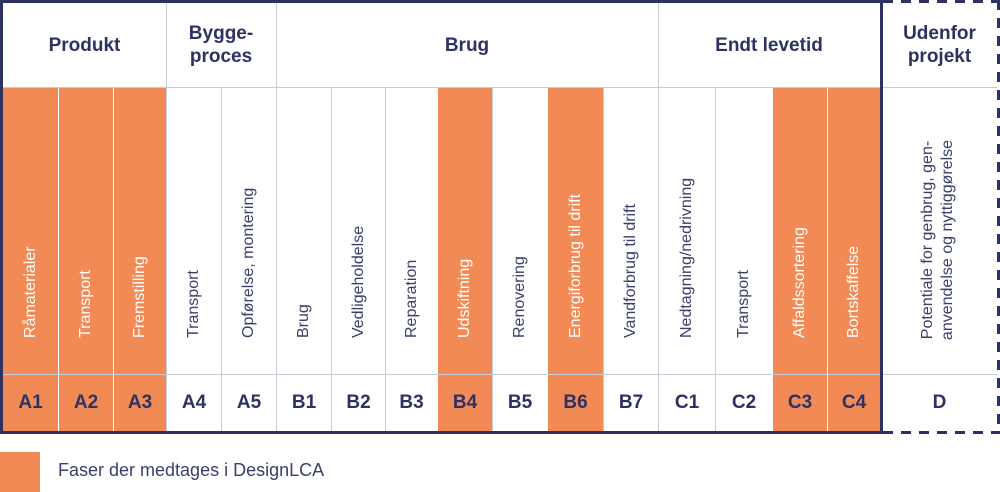  What do you see at coordinates (441, 432) in the screenshot?
I see `frame-bottom` at bounding box center [441, 432].